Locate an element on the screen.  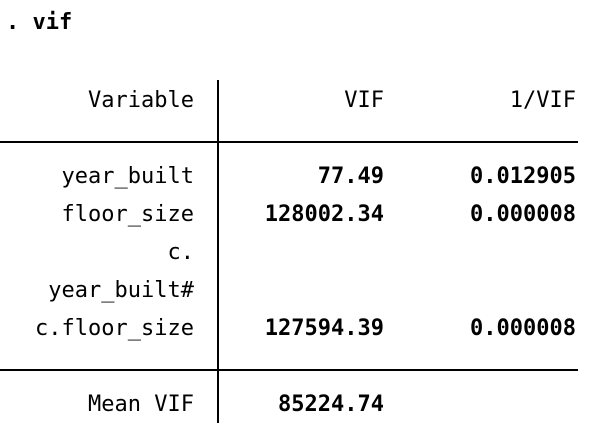
row-label: year_built is located at coordinates (127, 176).